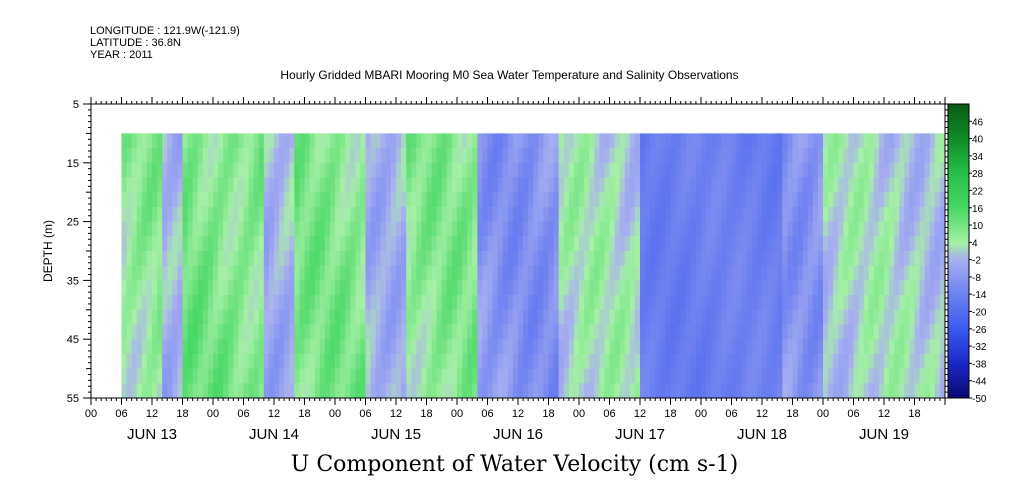 The image size is (1009, 504). Describe the element at coordinates (979, 313) in the screenshot. I see `colorbar-label: -20` at that location.